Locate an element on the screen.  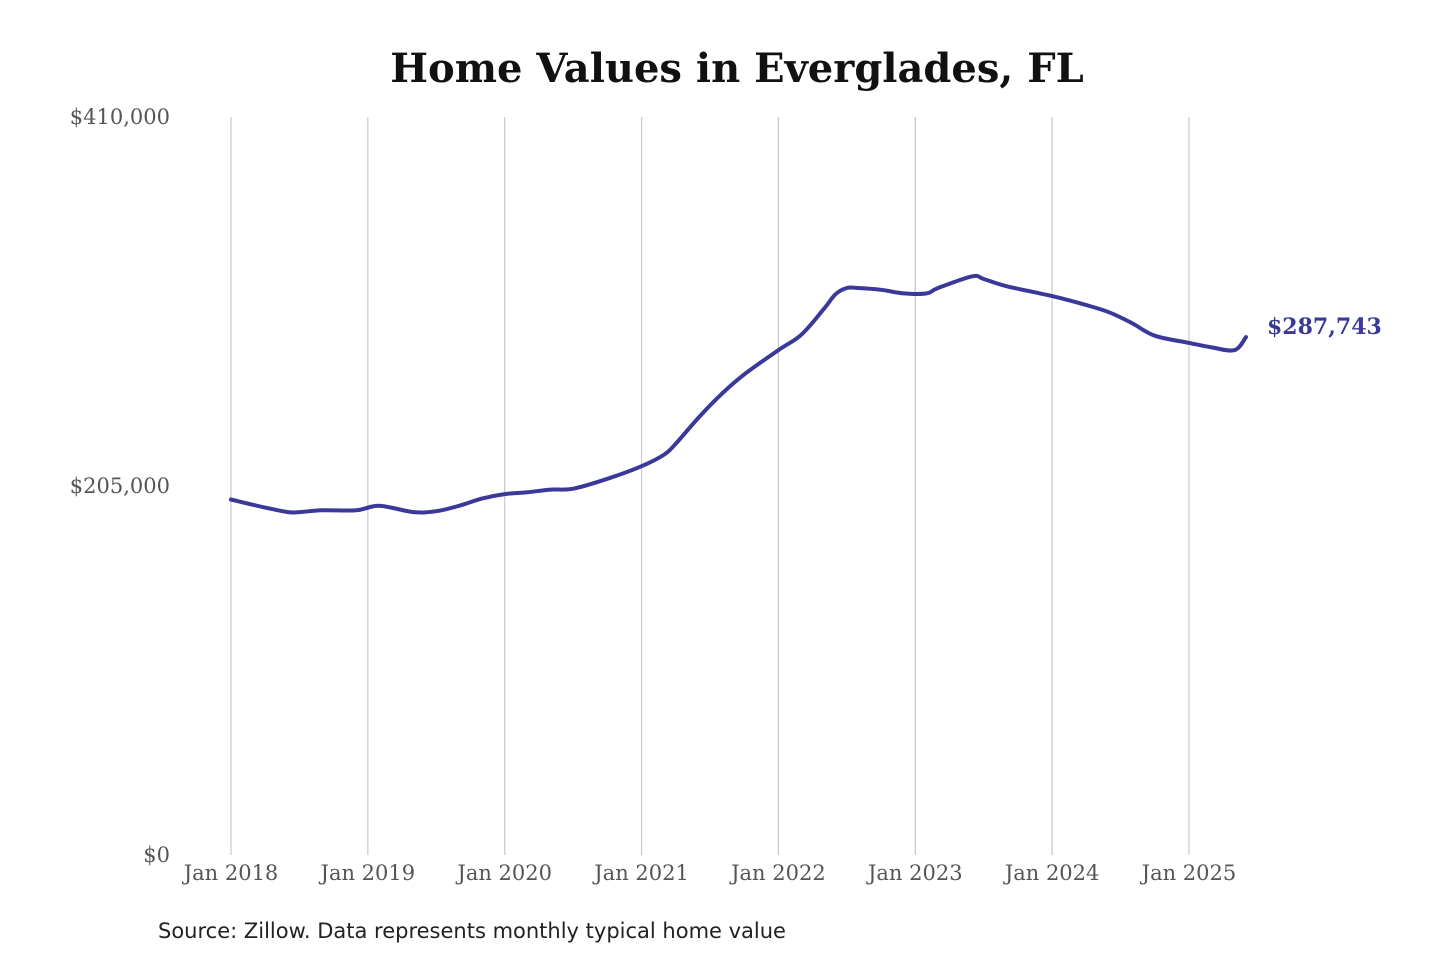
x-tick-label: Jan 2022 is located at coordinates (777, 873).